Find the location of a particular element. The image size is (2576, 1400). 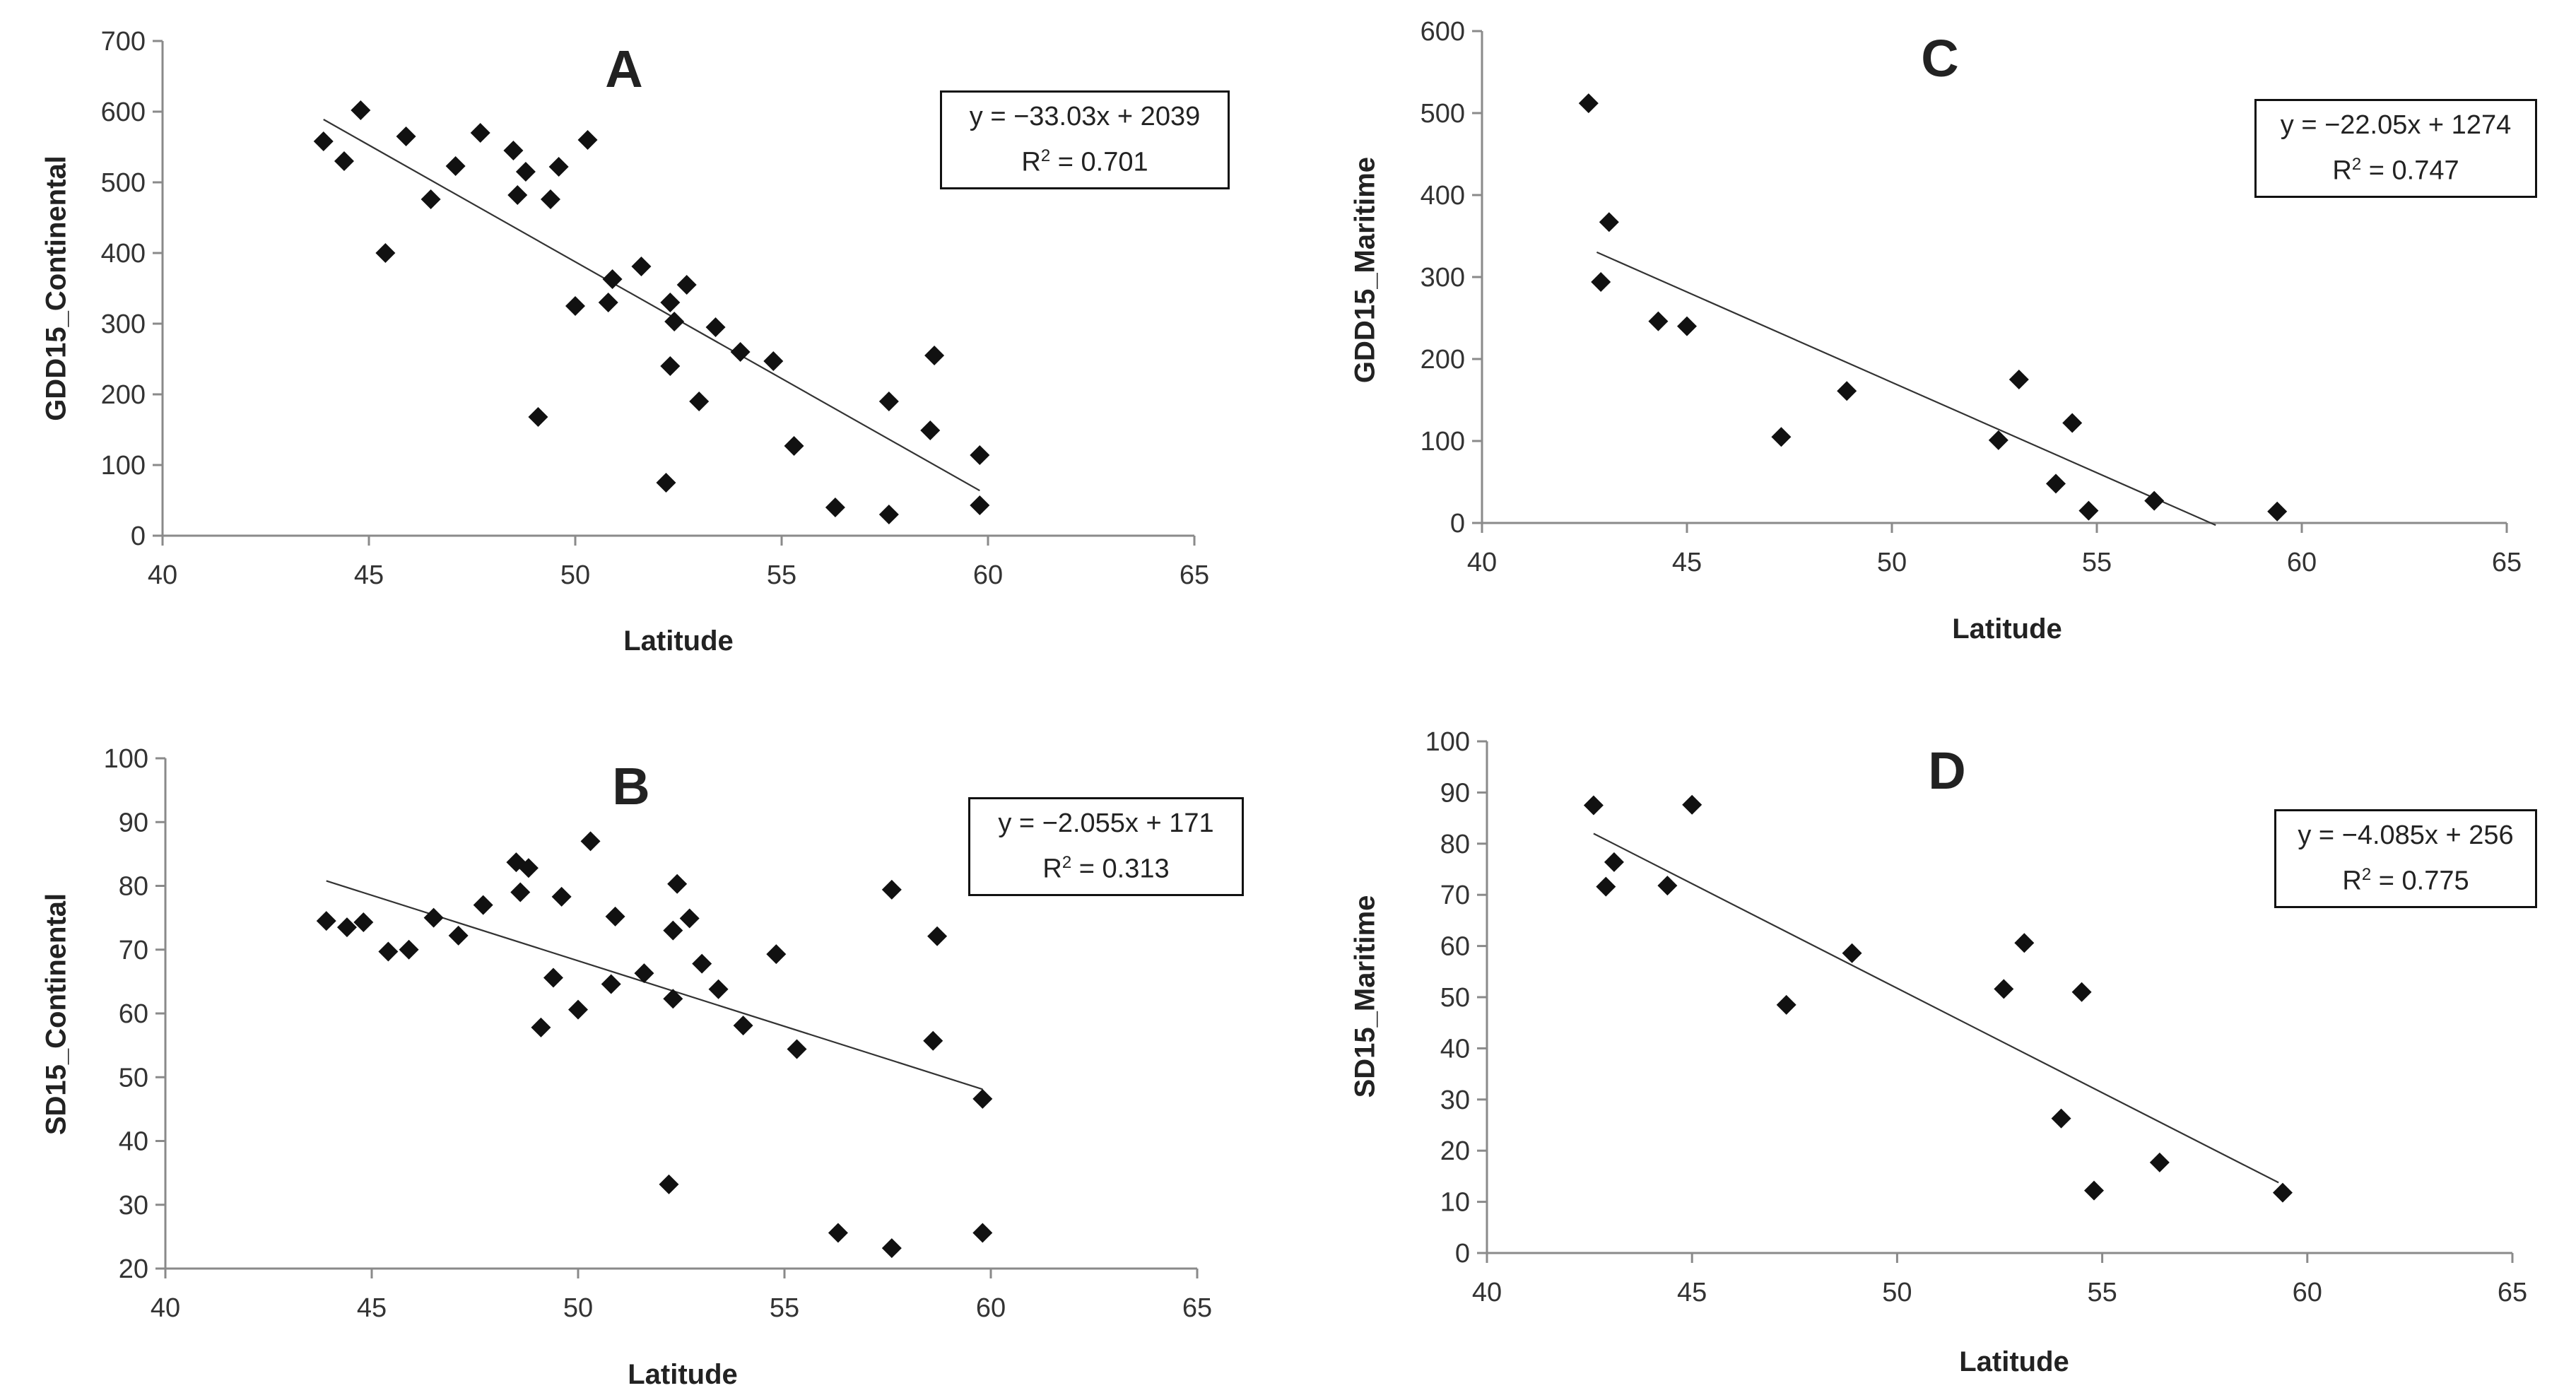

y-tick-label: 60 is located at coordinates (133, 1014).